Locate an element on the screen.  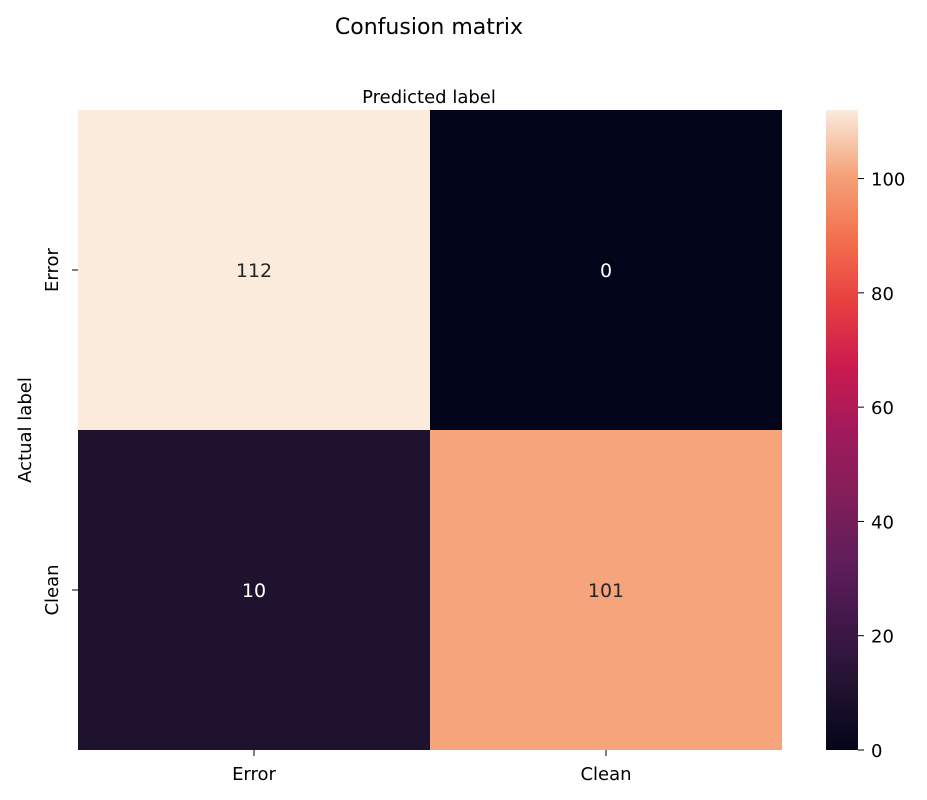
colorbar-tick-label: 20 is located at coordinates (882, 637).